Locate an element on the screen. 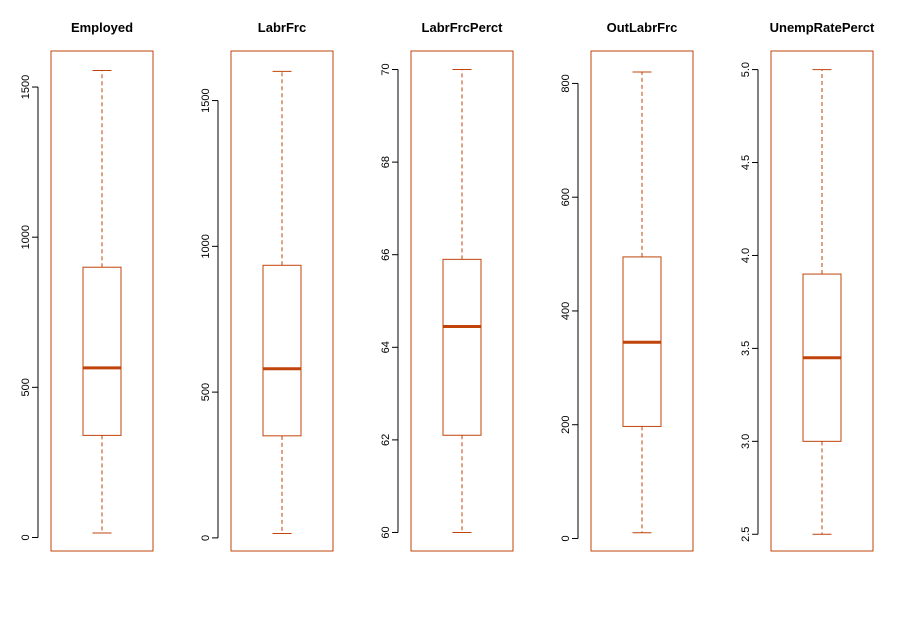 The image size is (900, 617). y-tick-label: 68 is located at coordinates (386, 162).